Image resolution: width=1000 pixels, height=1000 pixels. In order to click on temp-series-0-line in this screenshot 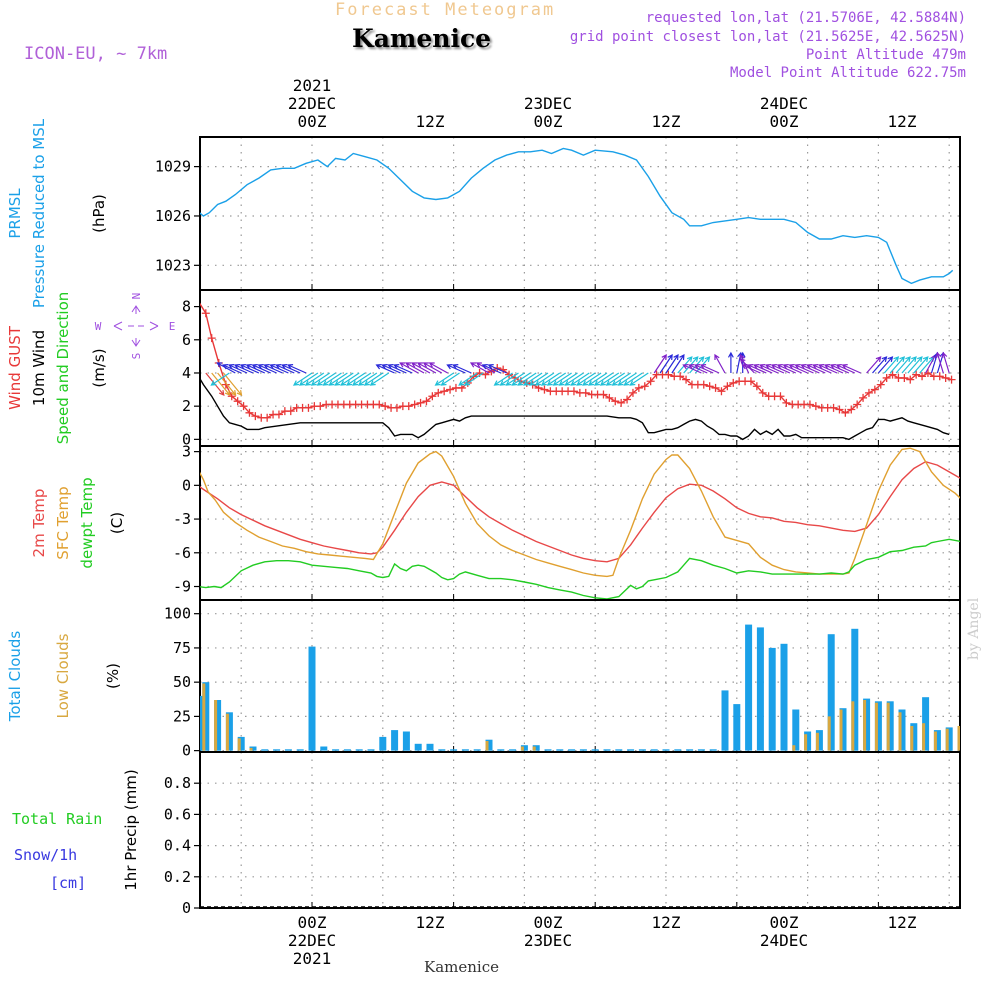, I will do `click(580, 511)`.